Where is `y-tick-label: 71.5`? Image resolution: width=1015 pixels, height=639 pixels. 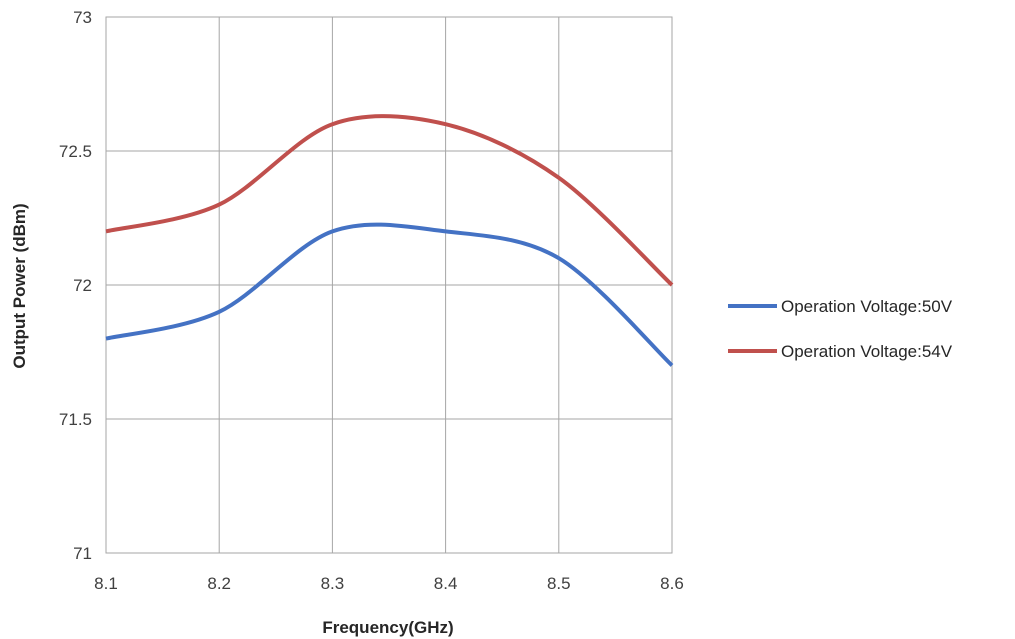
y-tick-label: 71.5 is located at coordinates (75, 419).